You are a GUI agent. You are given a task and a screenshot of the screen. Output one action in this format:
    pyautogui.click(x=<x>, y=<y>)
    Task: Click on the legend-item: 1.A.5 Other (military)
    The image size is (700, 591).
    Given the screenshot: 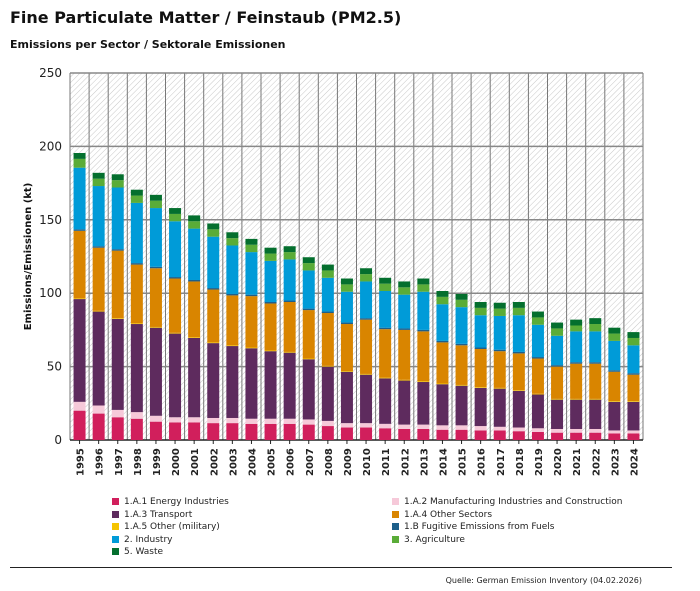 What is the action you would take?
    pyautogui.click(x=166, y=527)
    